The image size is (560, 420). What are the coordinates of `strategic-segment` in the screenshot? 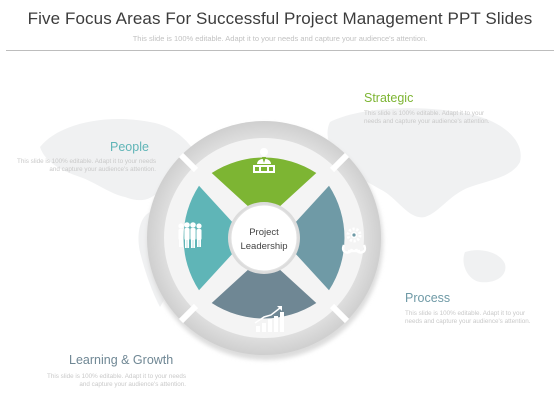 It's located at (264, 187).